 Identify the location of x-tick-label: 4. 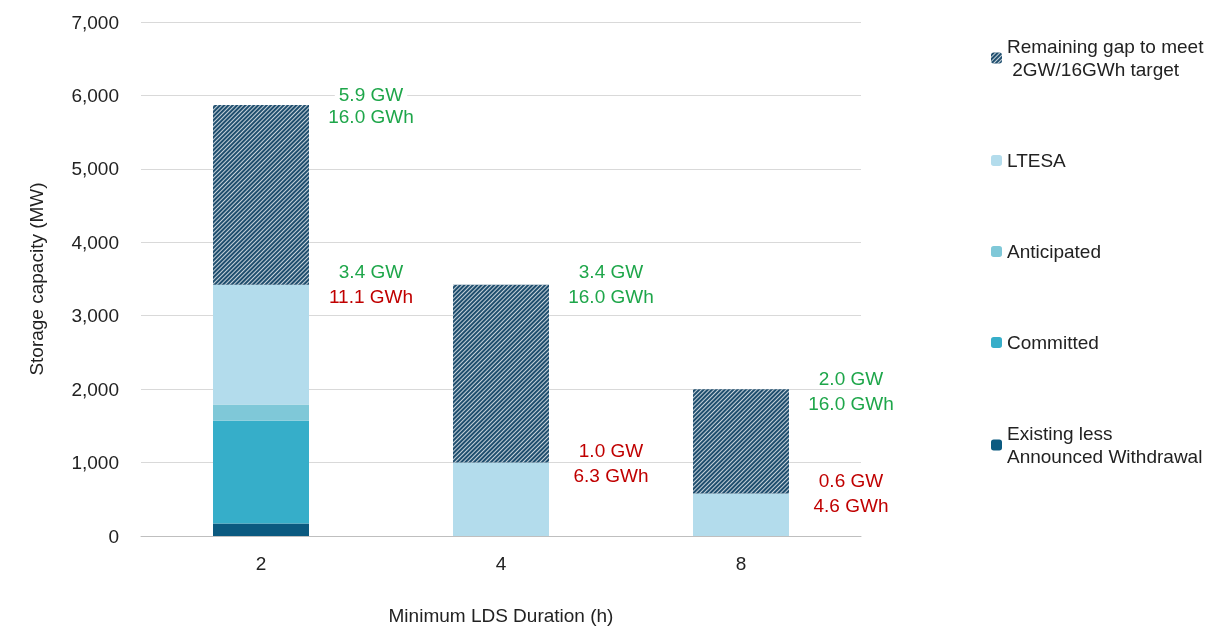
(501, 563).